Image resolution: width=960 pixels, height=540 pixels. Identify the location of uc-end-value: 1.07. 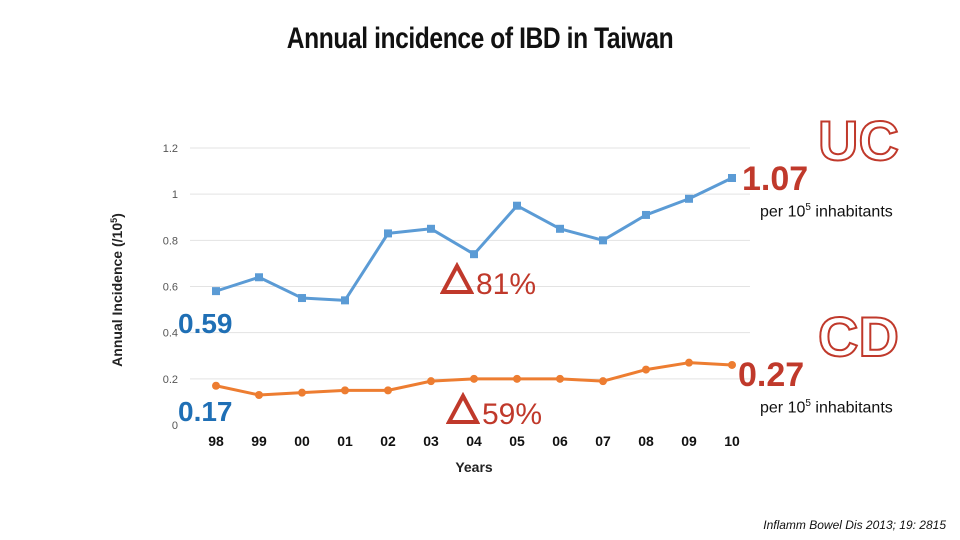
(775, 179).